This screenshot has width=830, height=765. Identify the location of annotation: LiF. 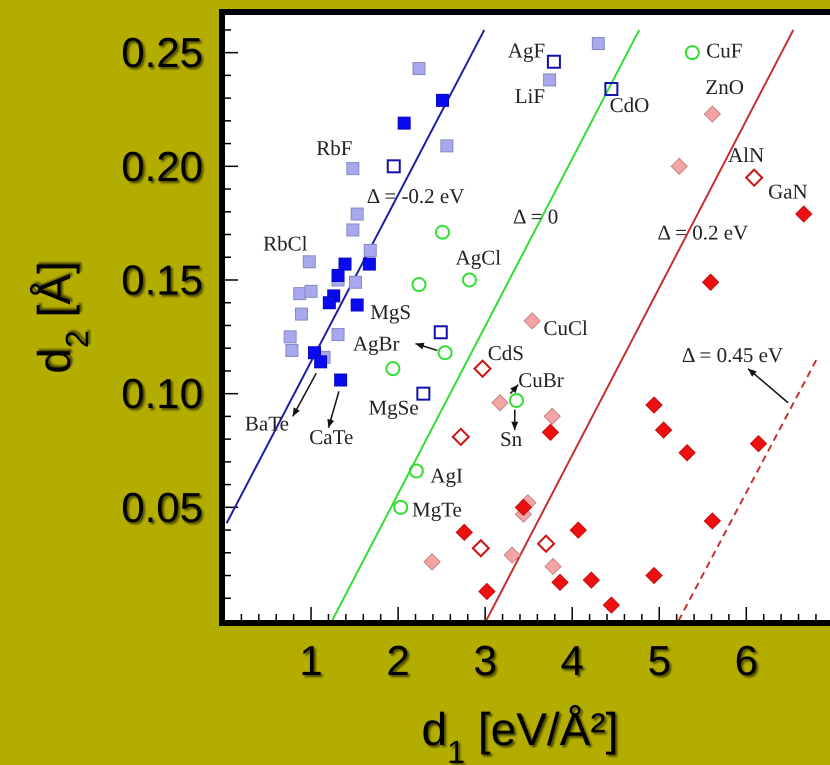
(530, 96).